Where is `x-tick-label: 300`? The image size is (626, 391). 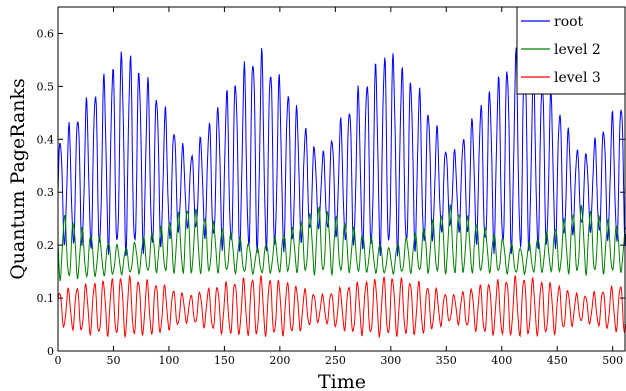 x-tick-label: 300 is located at coordinates (390, 360).